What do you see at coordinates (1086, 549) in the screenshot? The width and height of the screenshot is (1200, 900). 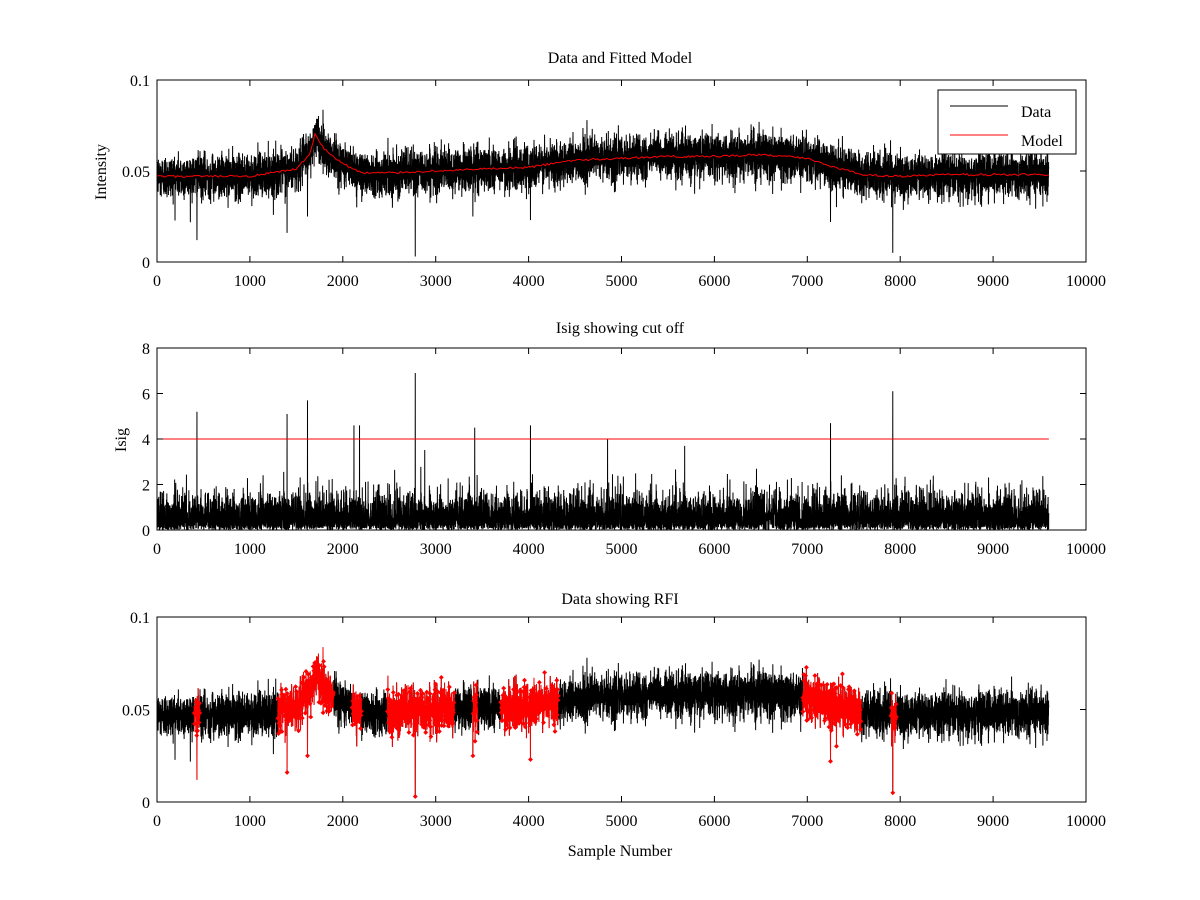 I see `x-tick-label: 10000` at bounding box center [1086, 549].